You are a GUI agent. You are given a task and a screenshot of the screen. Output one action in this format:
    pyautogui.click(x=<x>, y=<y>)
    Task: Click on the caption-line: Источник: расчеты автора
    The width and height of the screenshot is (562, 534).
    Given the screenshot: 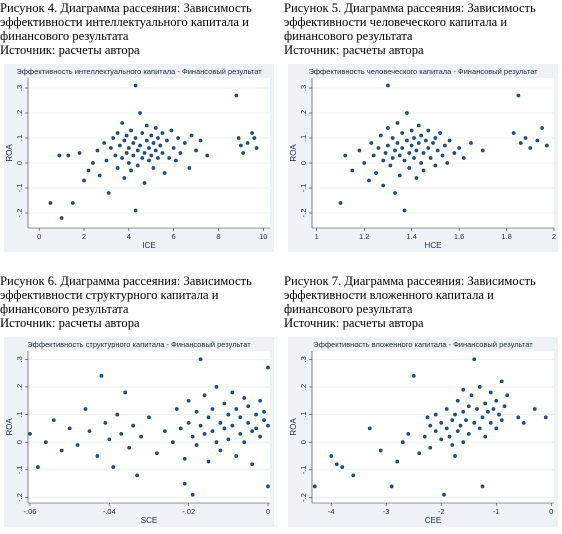 What is the action you would take?
    pyautogui.click(x=354, y=323)
    